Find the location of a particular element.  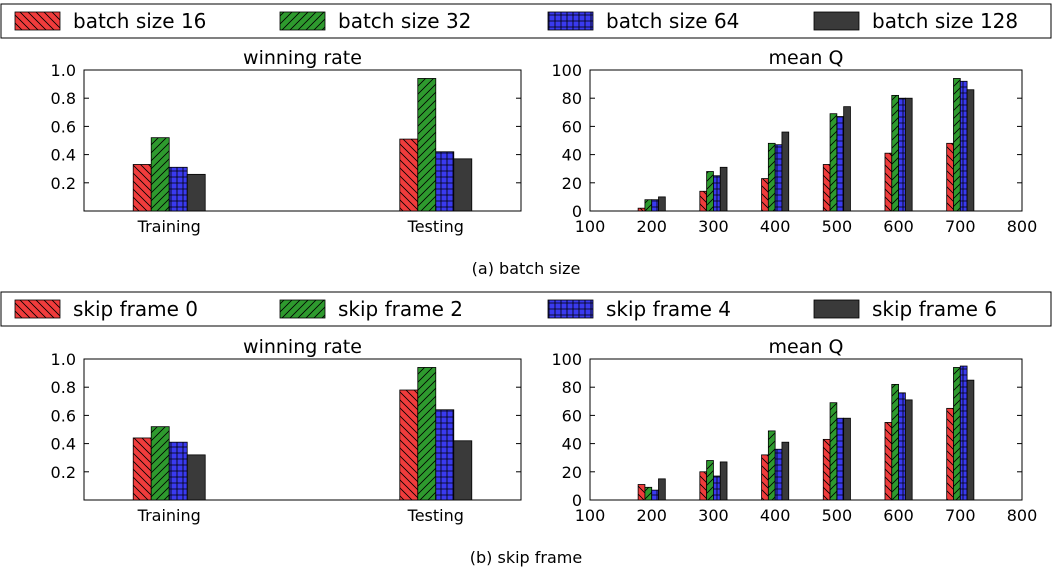

y-tick-label: 0.2 is located at coordinates (63, 183).